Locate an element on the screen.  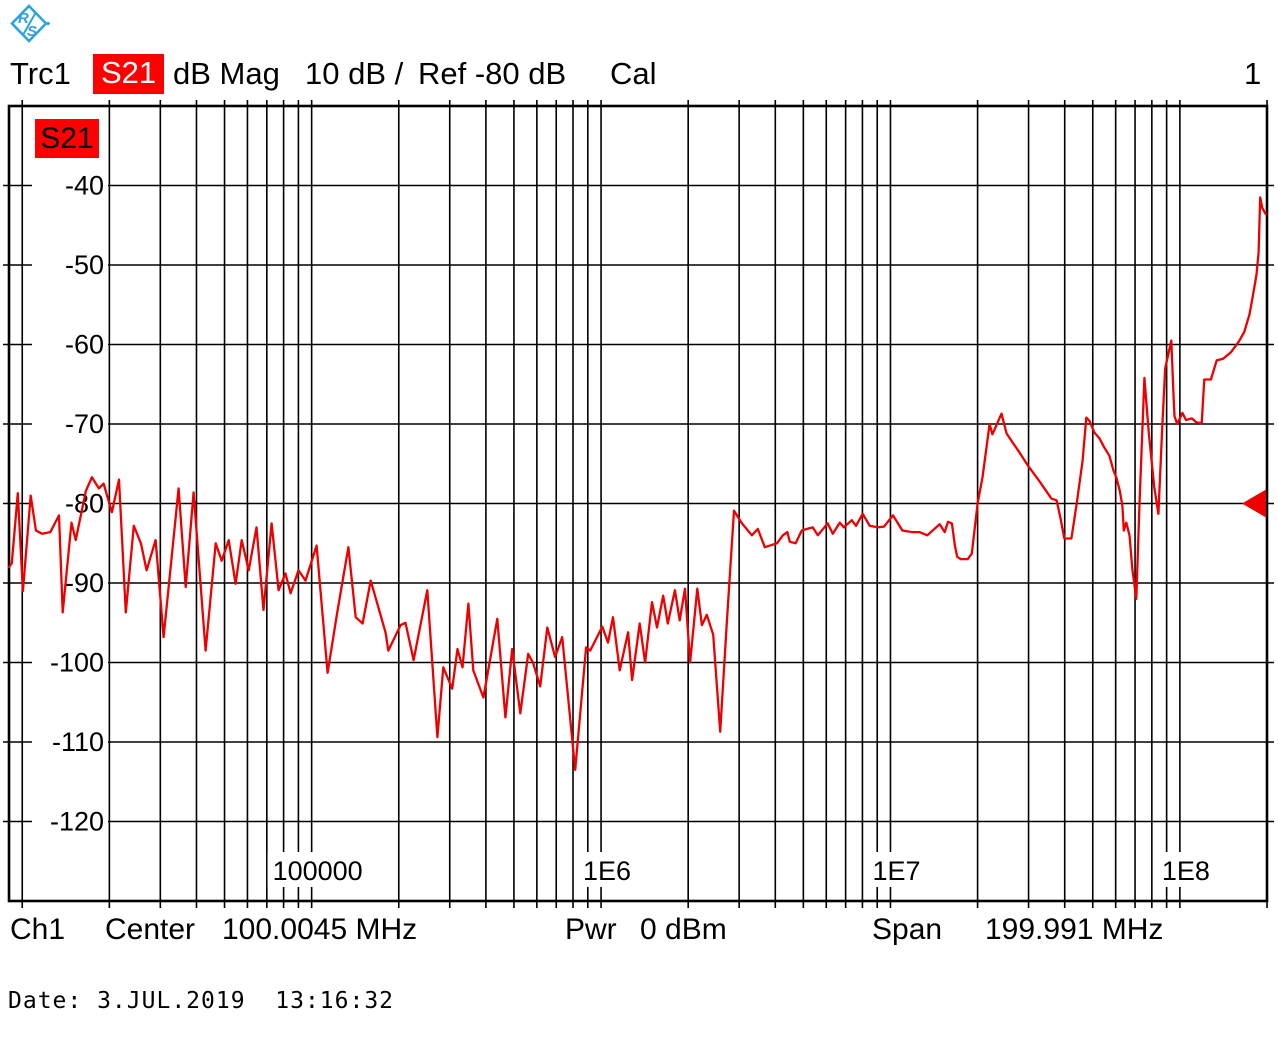
center-label: Center is located at coordinates (150, 929).